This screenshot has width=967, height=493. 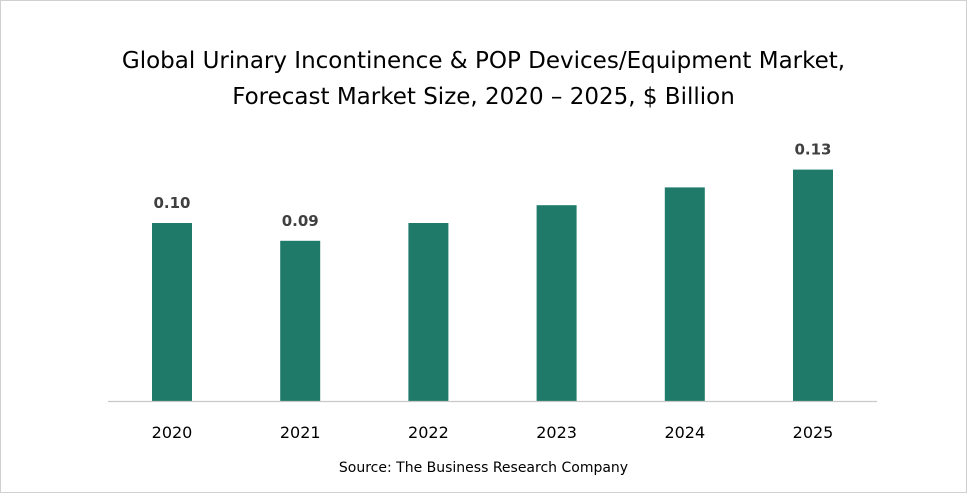 What do you see at coordinates (556, 432) in the screenshot?
I see `x-tick-label-2023: 2023` at bounding box center [556, 432].